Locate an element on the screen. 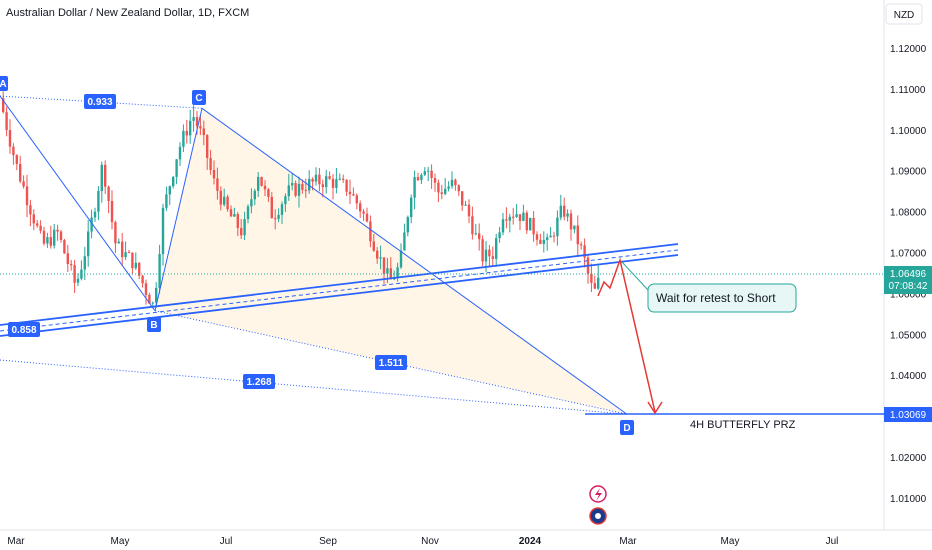 Image resolution: width=932 pixels, height=550 pixels. y-tick-label: 1.12000 is located at coordinates (908, 49).